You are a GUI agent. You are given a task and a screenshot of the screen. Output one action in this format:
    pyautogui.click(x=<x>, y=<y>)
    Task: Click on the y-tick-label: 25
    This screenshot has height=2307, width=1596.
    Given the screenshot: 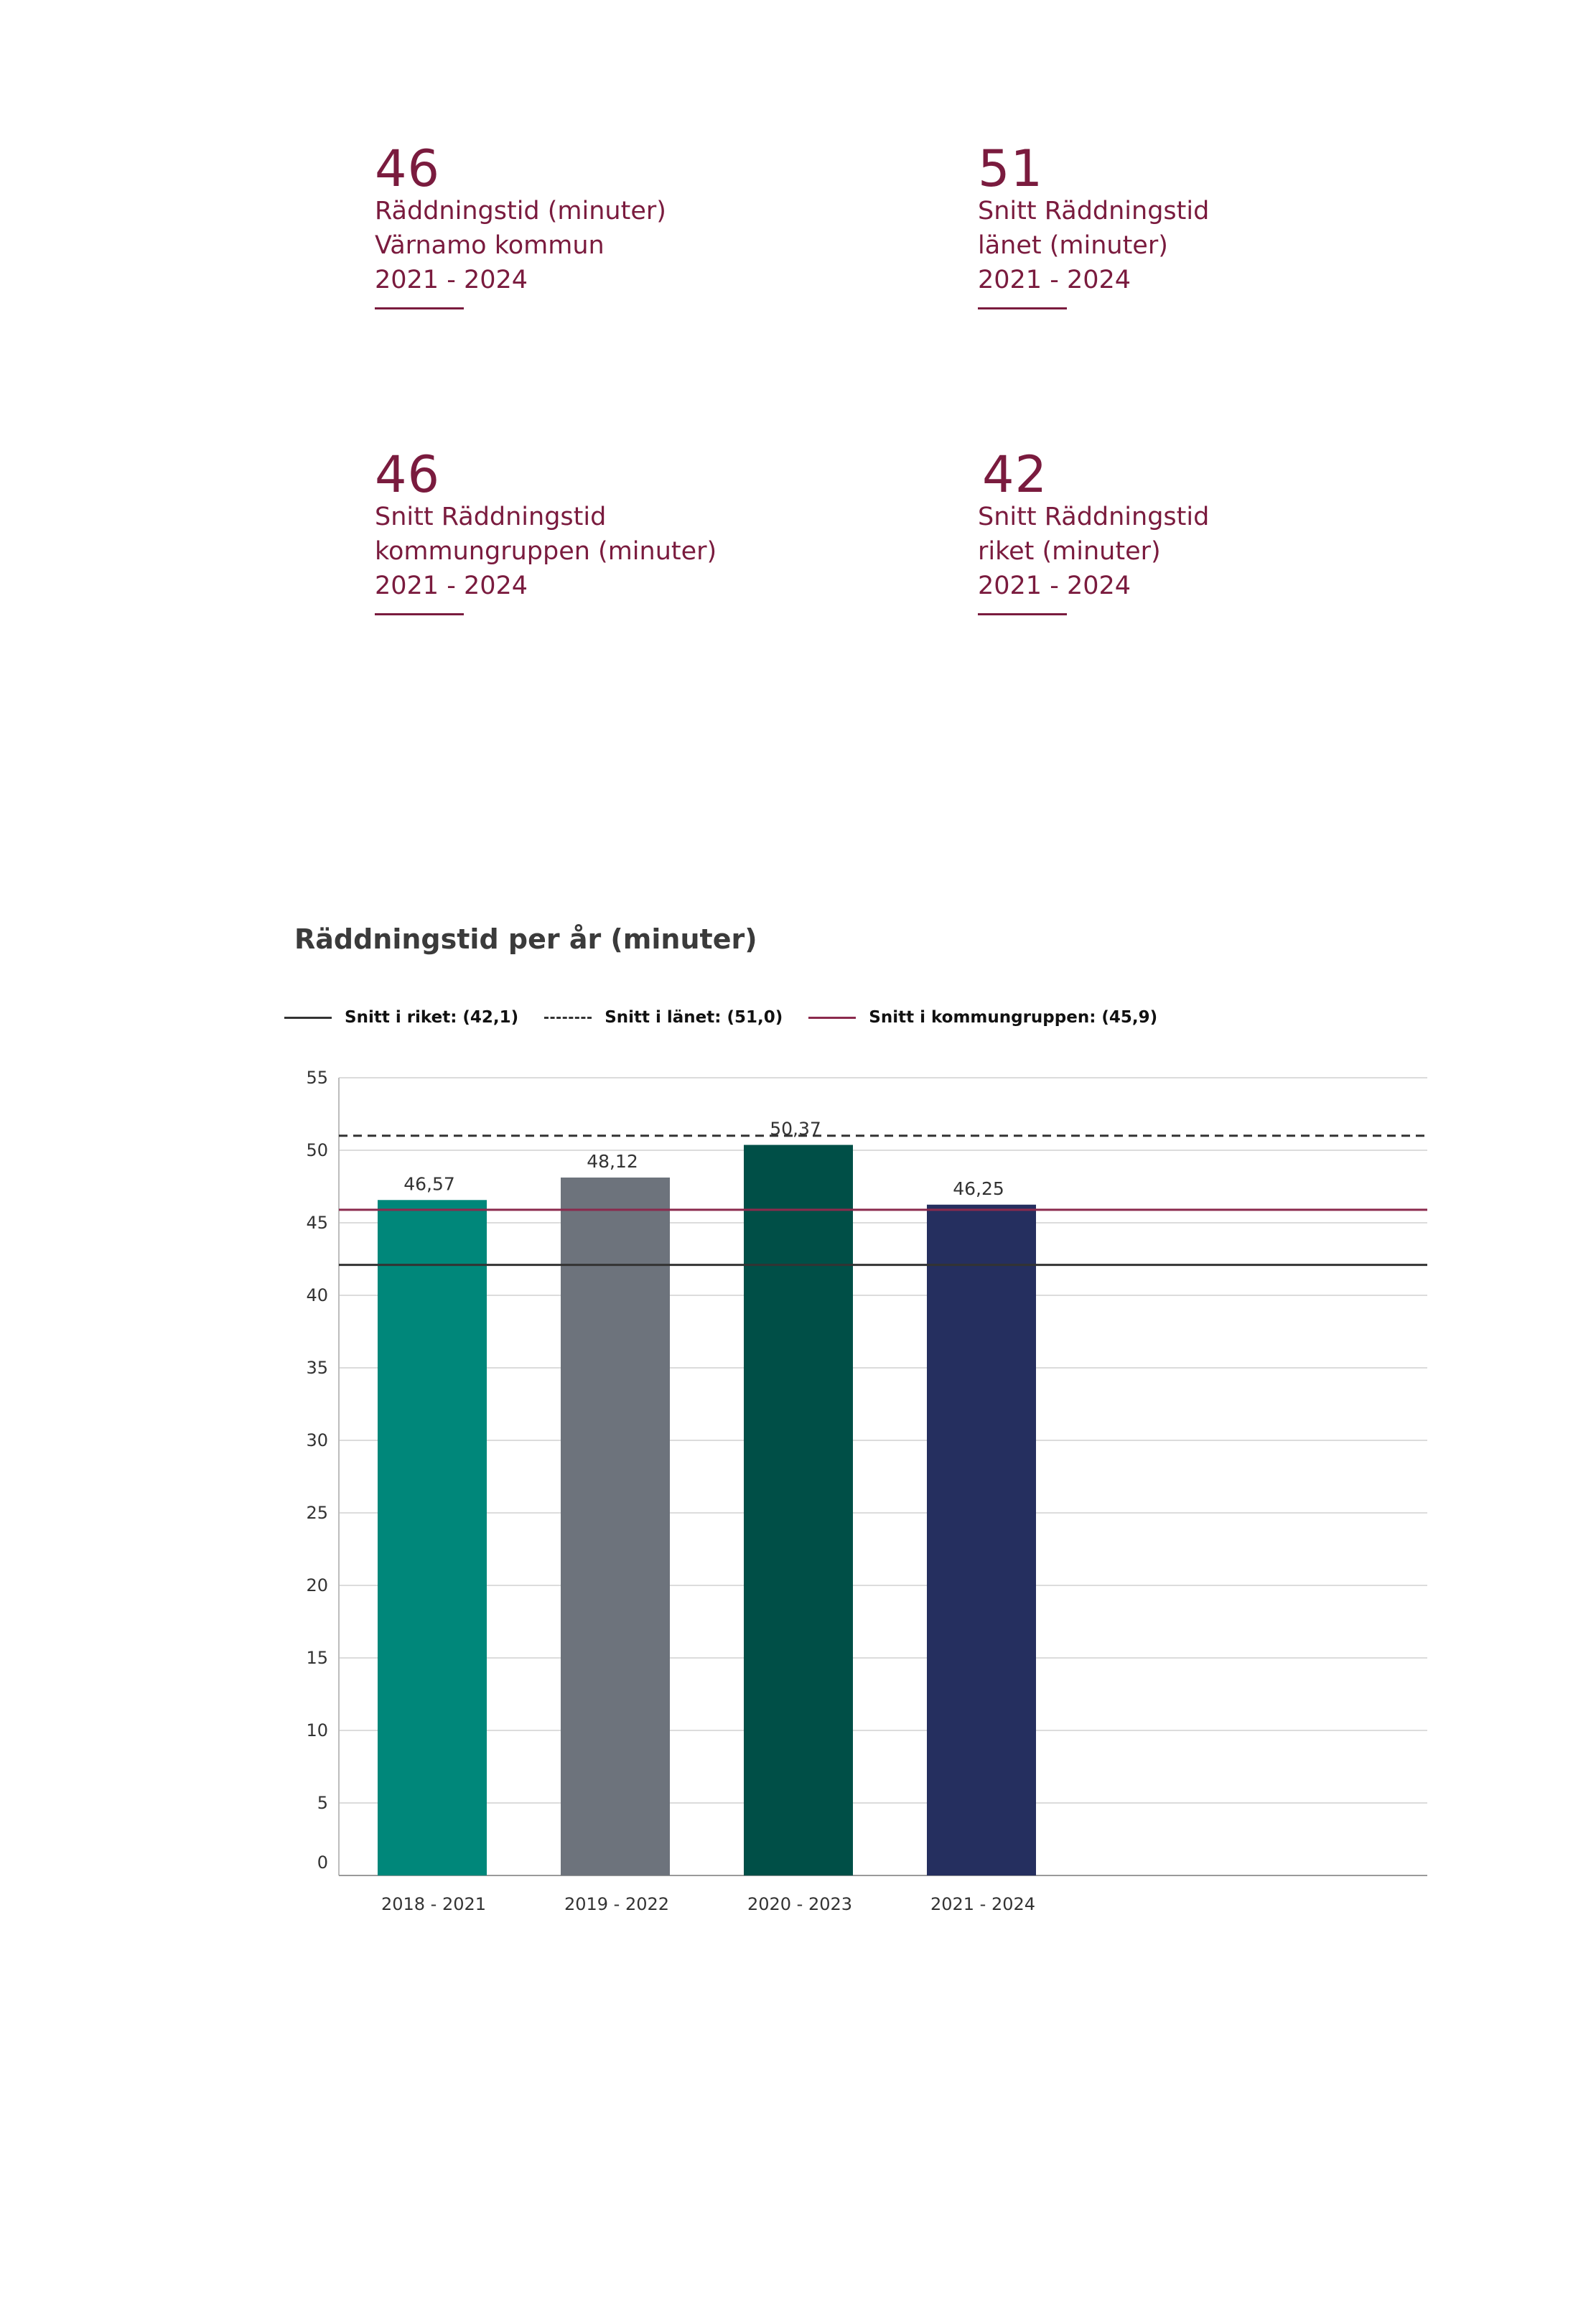 What is the action you would take?
    pyautogui.click(x=317, y=1513)
    